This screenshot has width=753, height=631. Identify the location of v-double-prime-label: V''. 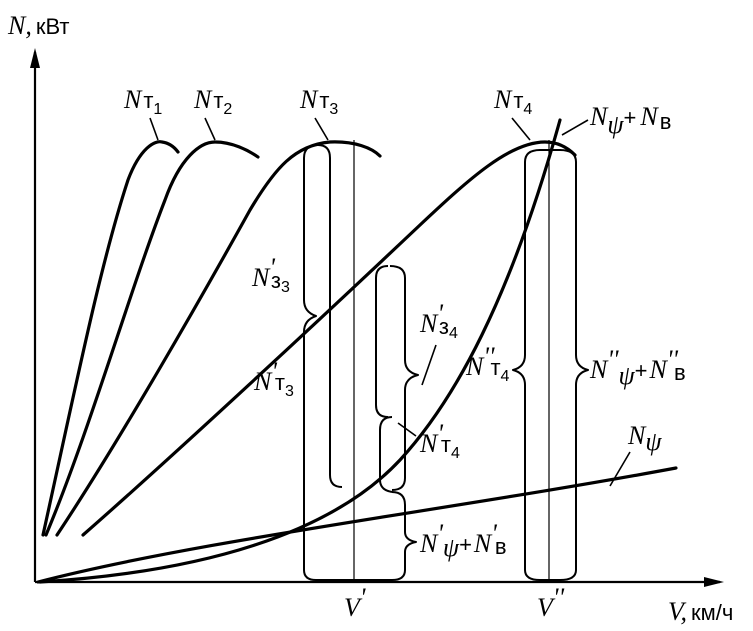
(550, 602).